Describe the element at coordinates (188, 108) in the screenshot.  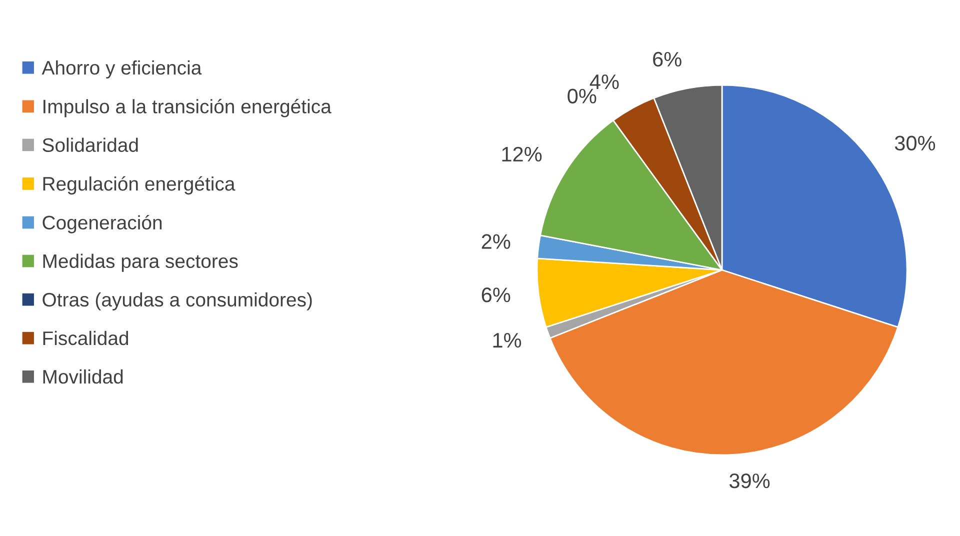
I see `legend-label: Impulso a la transición energética` at that location.